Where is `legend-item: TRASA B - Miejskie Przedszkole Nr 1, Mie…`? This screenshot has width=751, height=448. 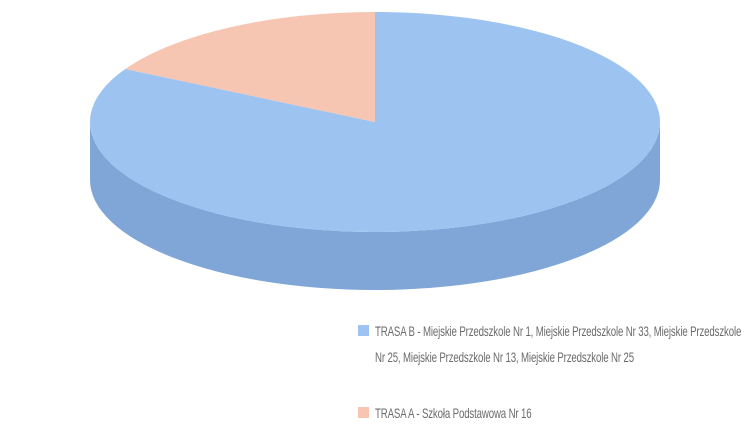 legend-item: TRASA B - Miejskie Przedszkole Nr 1, Mie… is located at coordinates (554, 344).